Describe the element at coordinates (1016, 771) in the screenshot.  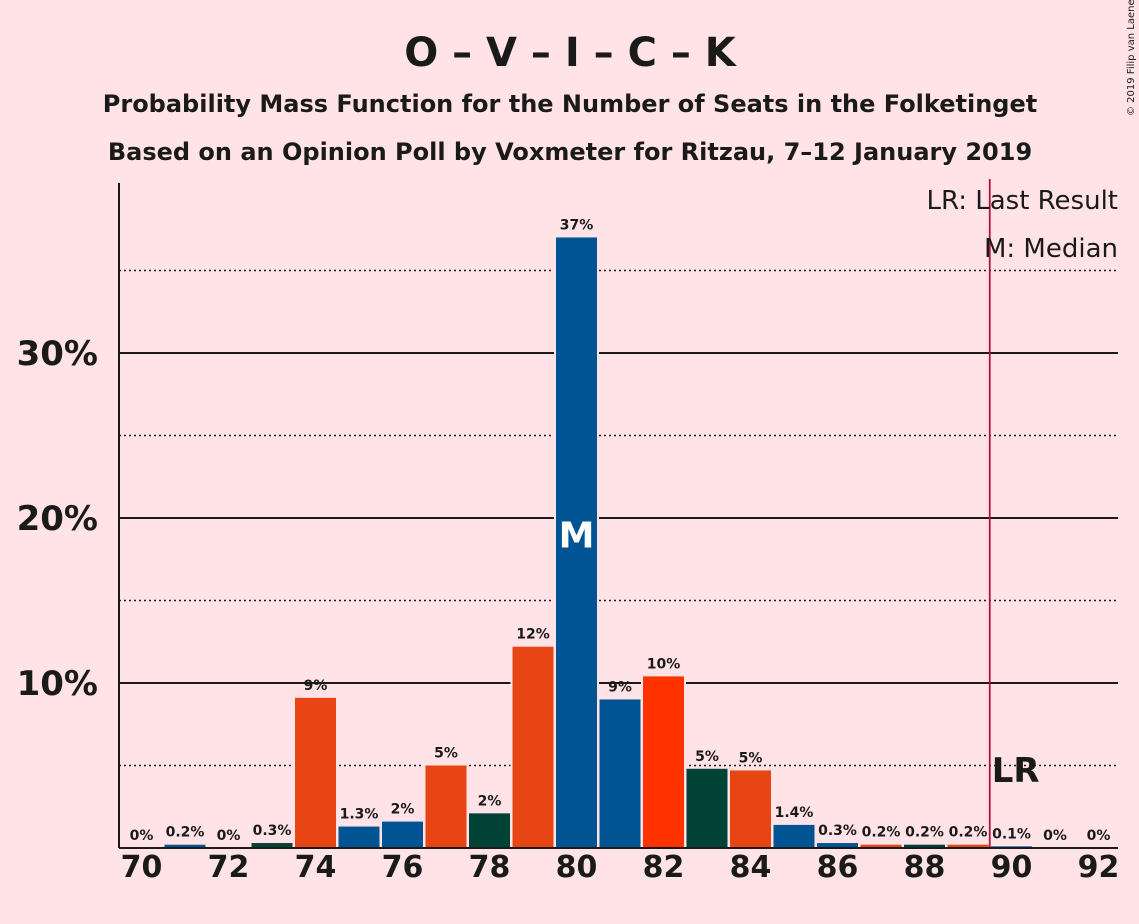
I see `last-result-marker: LR` at that location.